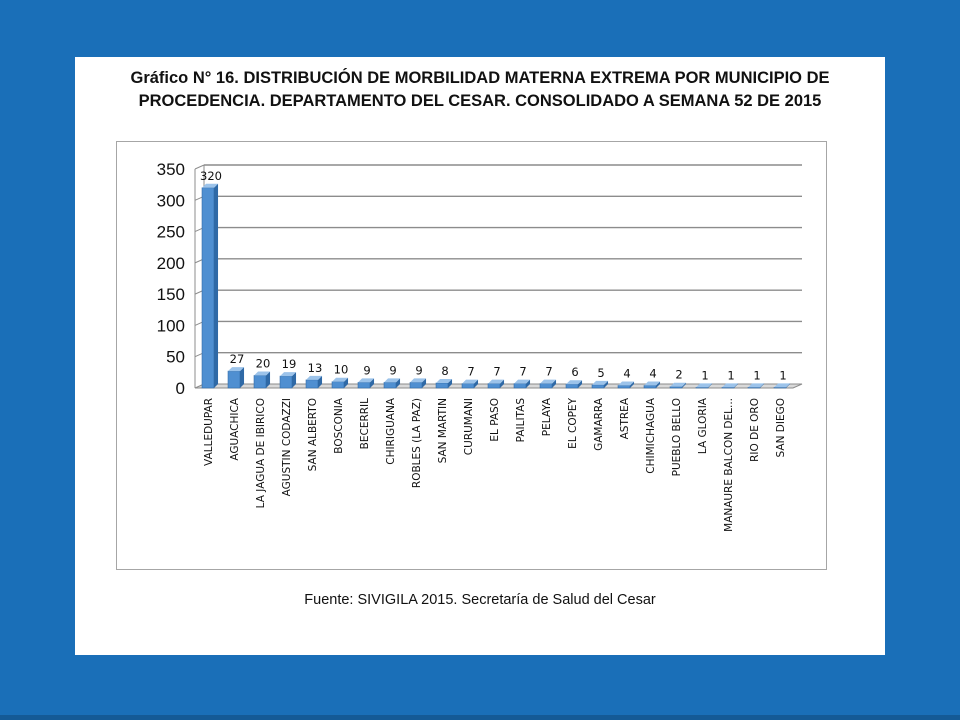  I want to click on data-label: 5, so click(600, 373).